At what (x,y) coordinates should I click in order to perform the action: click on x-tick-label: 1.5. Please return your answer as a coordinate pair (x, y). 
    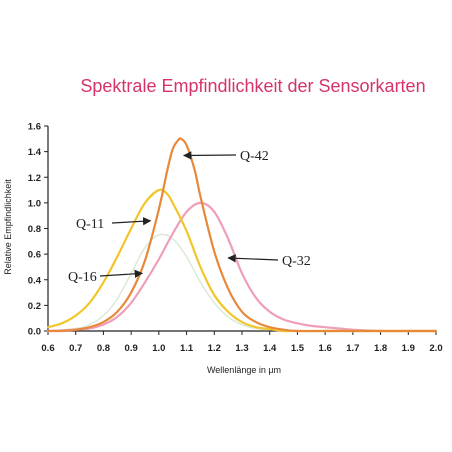
    Looking at the image, I should click on (298, 348).